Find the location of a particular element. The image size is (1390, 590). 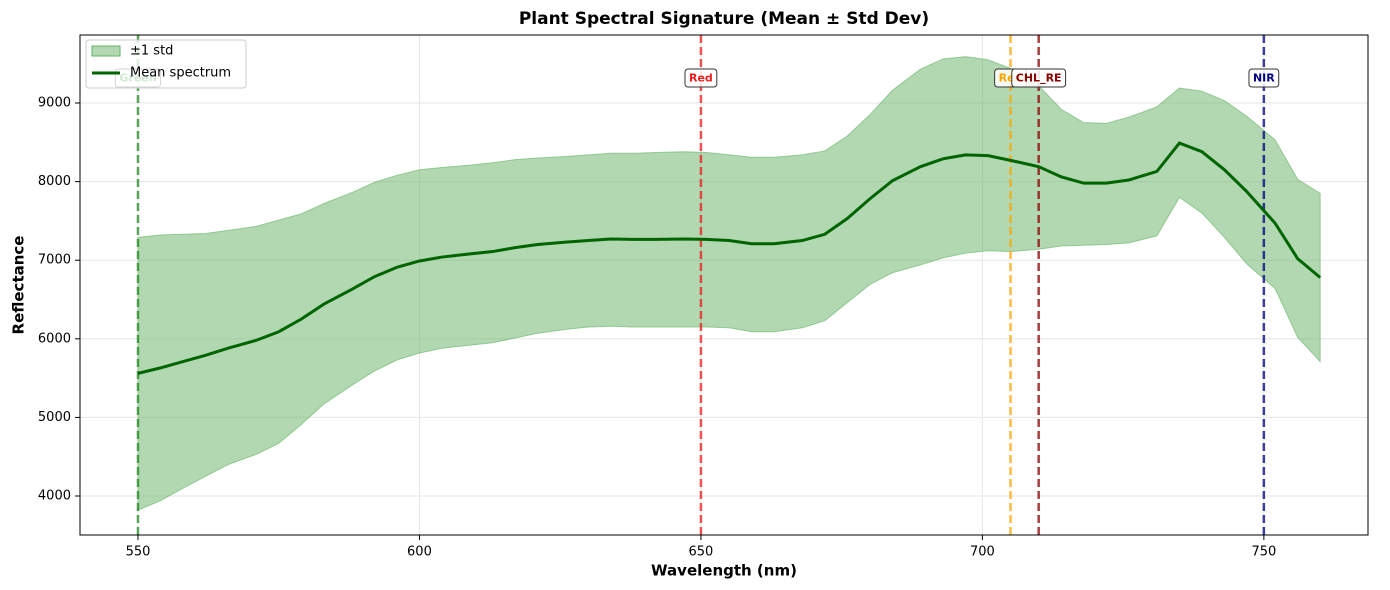

y-tick-label: 6000 is located at coordinates (54, 338).